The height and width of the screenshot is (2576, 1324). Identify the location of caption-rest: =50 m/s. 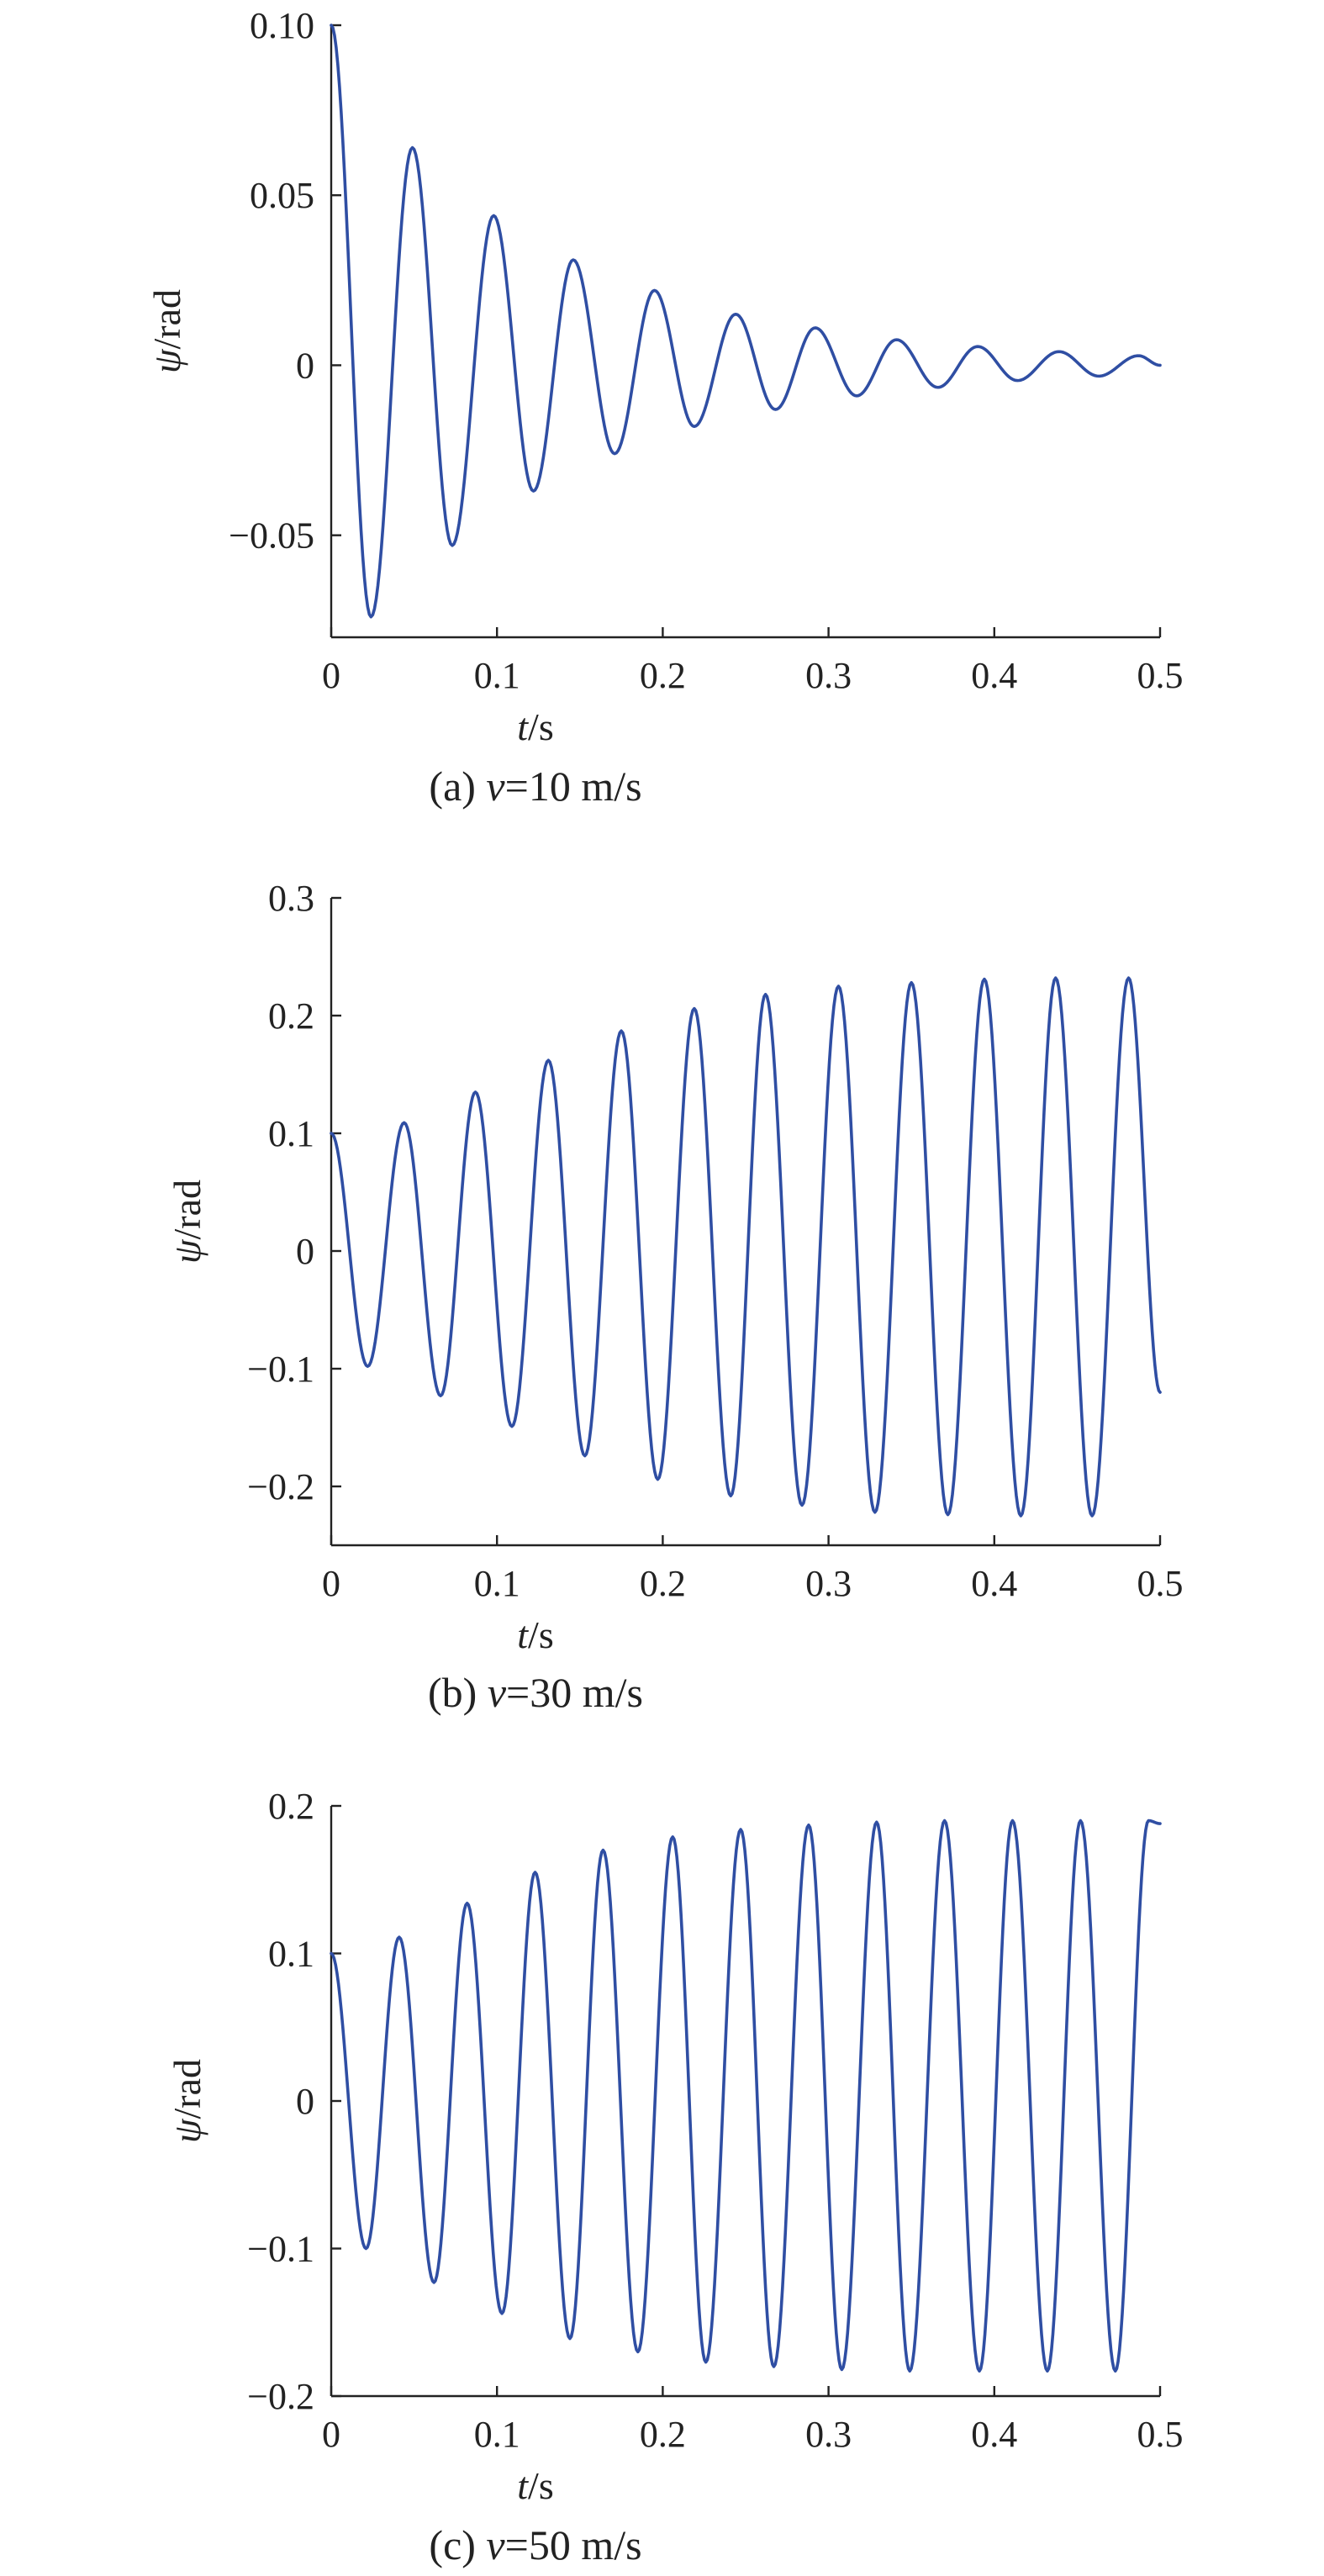
(573, 2544).